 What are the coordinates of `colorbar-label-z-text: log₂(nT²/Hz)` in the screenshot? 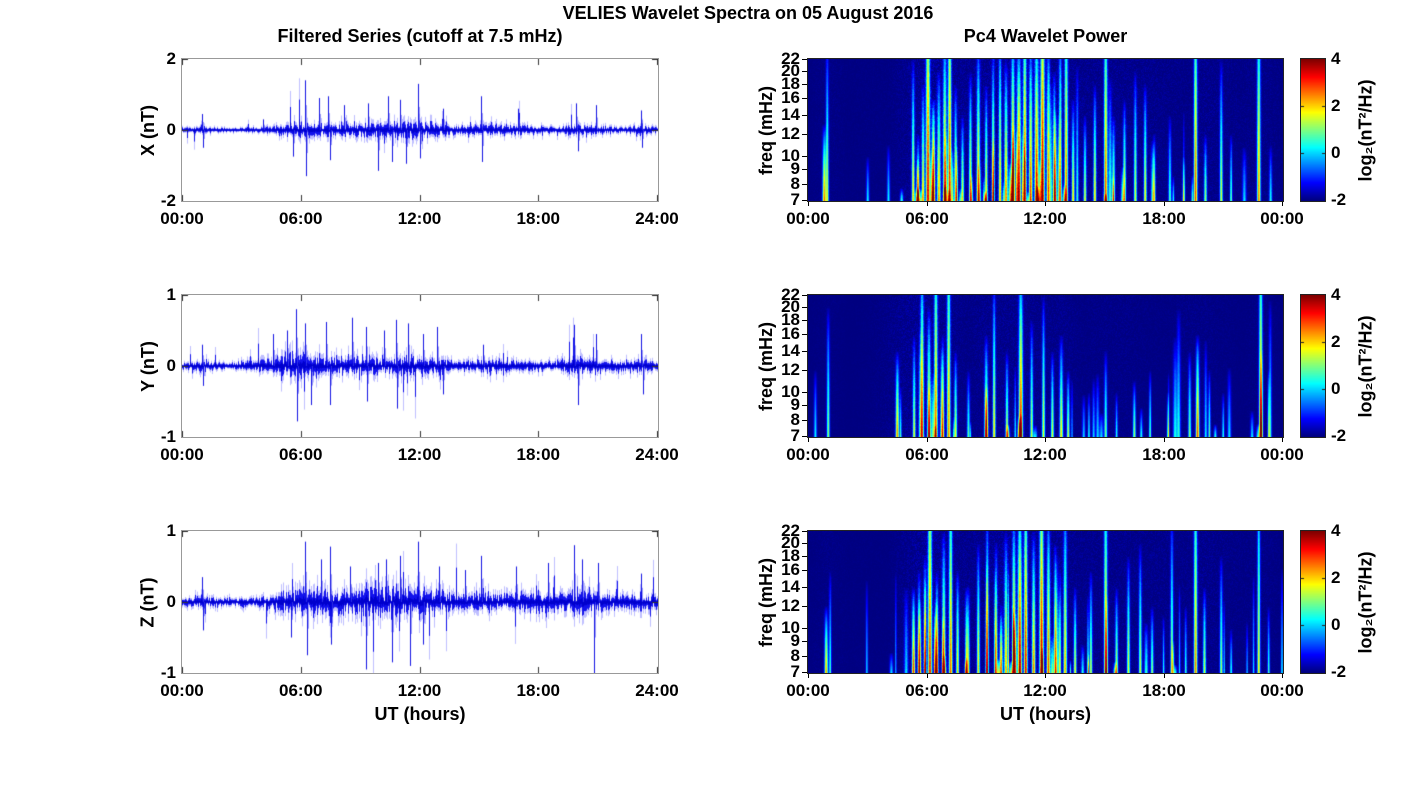 It's located at (1365, 602).